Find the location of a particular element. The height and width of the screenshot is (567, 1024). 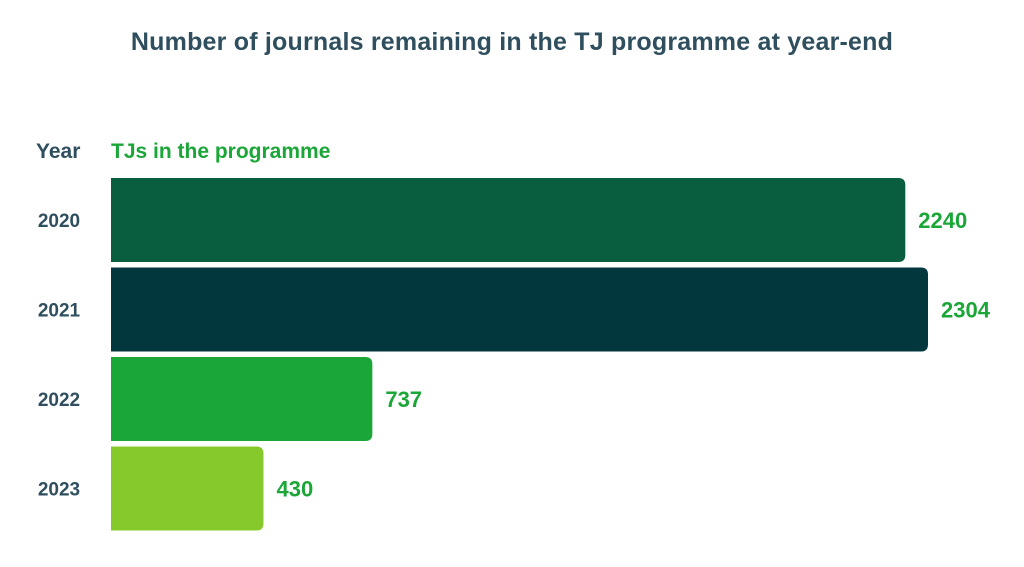

category-column-header: Year is located at coordinates (58, 151).